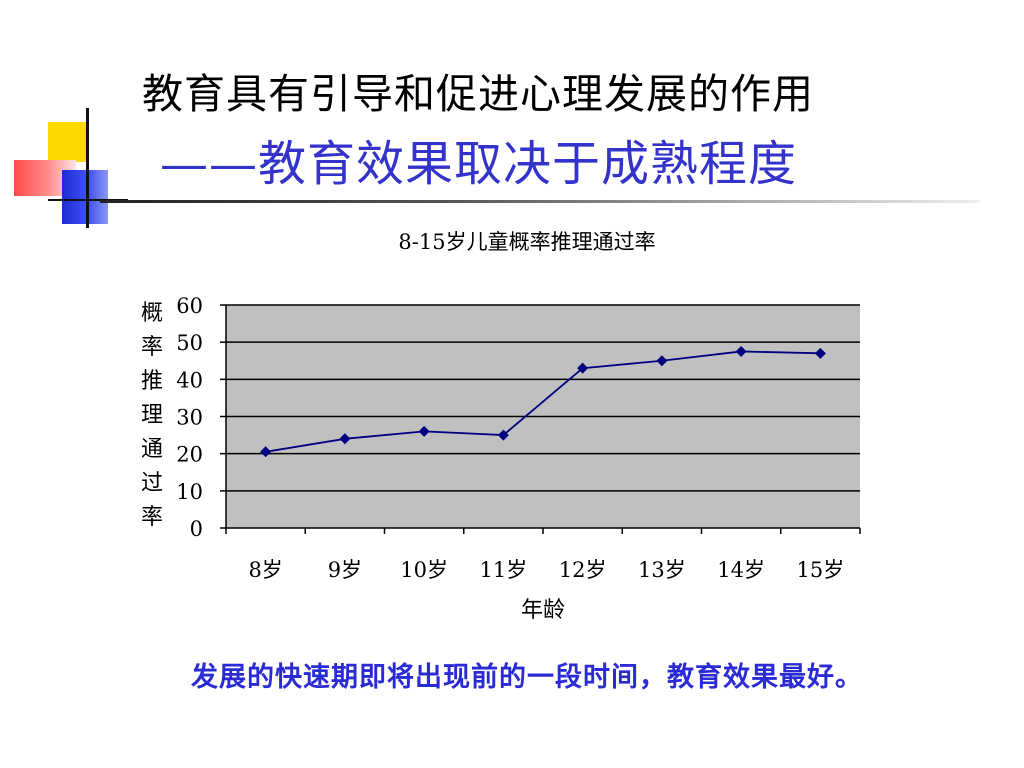  I want to click on logo-horizontal-line, so click(88, 200).